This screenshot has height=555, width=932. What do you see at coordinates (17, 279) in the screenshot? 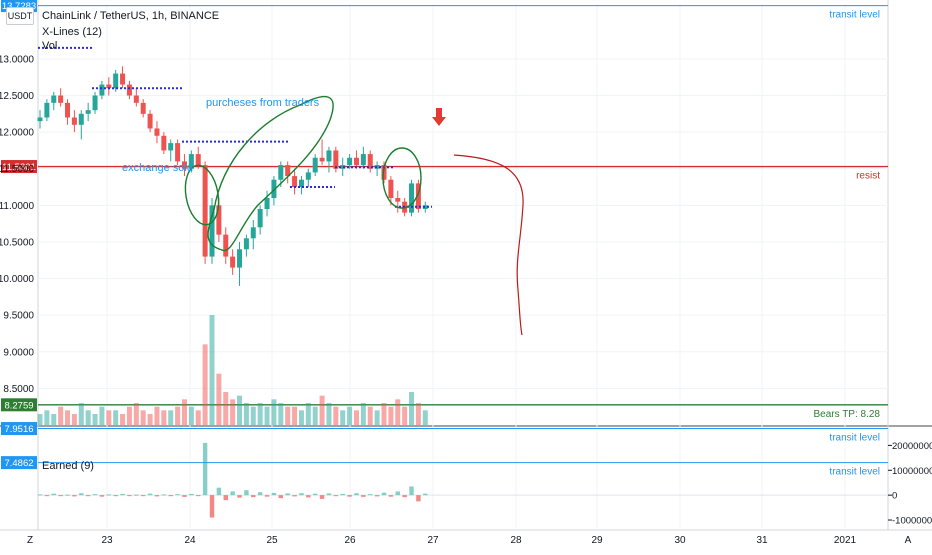
I see `y-tick-label: 10.0000` at bounding box center [17, 279].